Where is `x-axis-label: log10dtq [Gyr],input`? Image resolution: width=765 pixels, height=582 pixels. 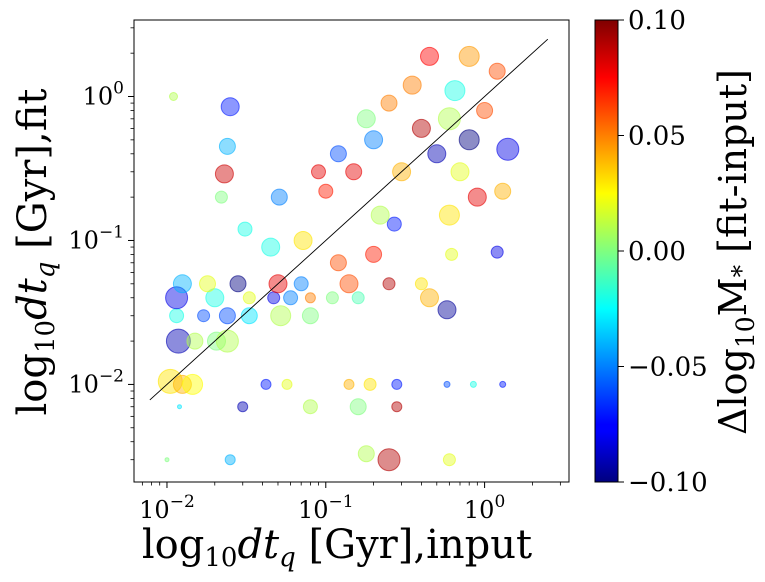 x-axis-label: log10dtq [Gyr],input is located at coordinates (337, 547).